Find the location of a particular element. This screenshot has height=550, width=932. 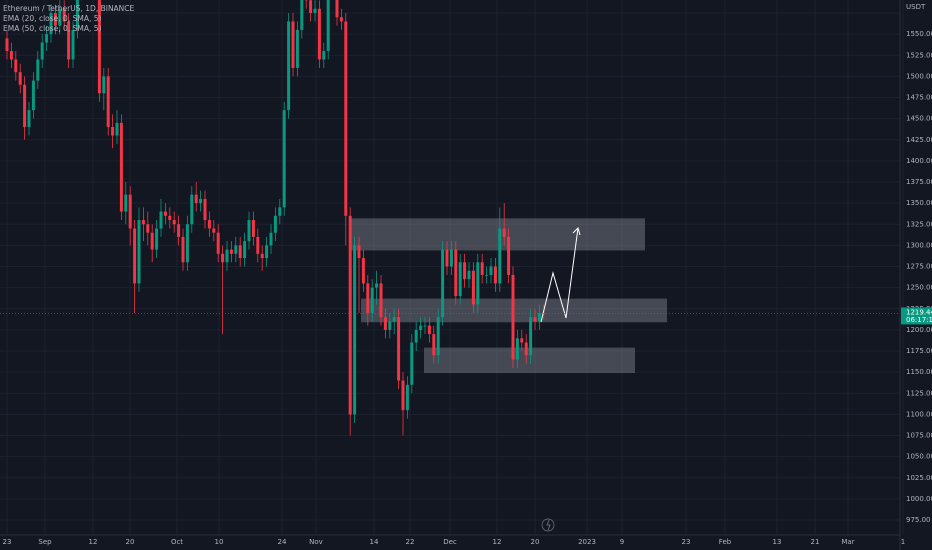

price-zone is located at coordinates (498, 234).